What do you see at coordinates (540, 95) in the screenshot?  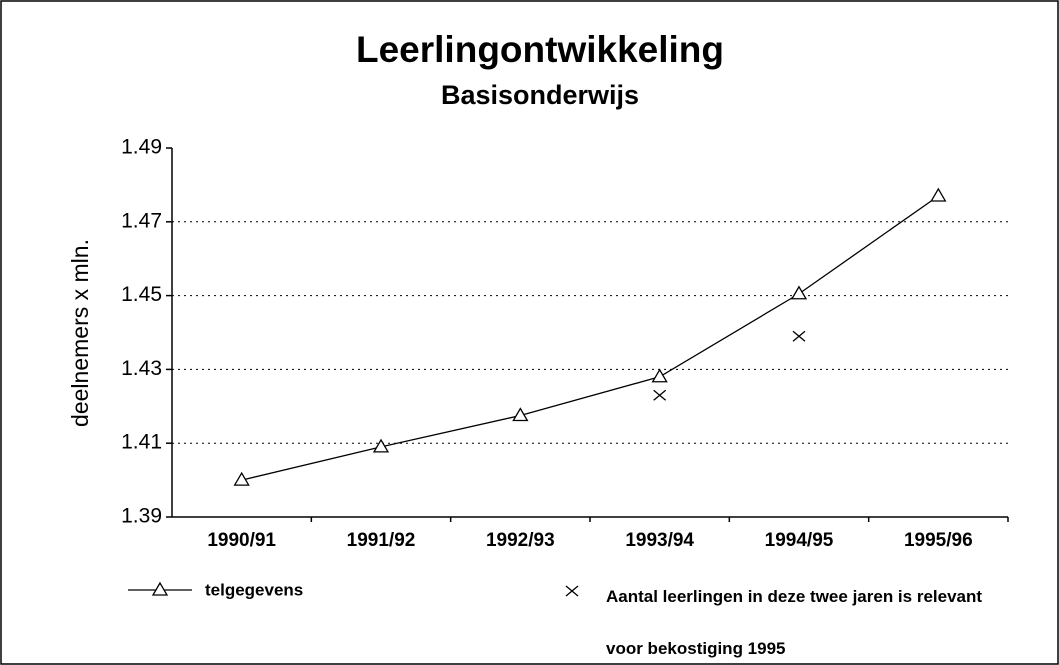 I see `chart-subtitle: Basisonderwijs` at bounding box center [540, 95].